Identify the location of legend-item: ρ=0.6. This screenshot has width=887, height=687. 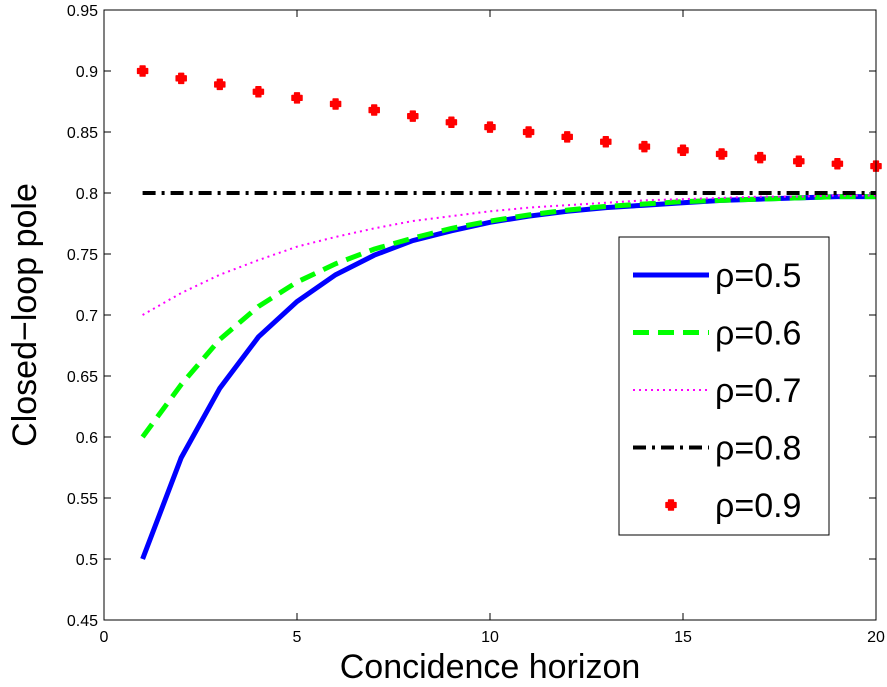
(717, 334).